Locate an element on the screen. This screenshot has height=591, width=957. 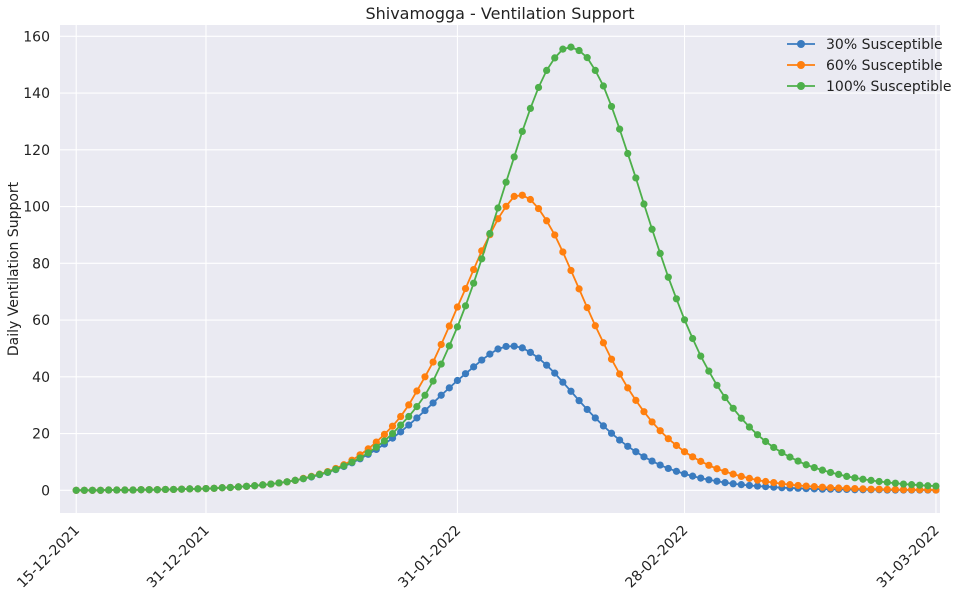
y-tick-label: 120 is located at coordinates (36, 151).